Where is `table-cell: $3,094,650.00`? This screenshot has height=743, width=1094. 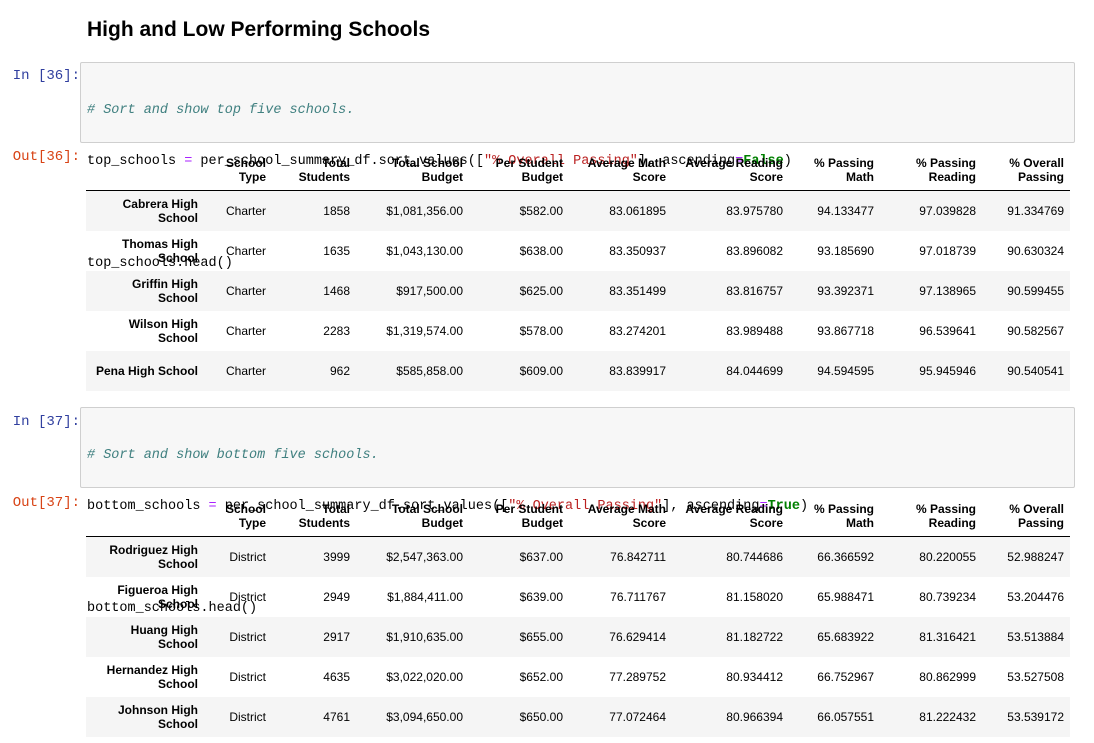
table-cell: $3,094,650.00 is located at coordinates (424, 716).